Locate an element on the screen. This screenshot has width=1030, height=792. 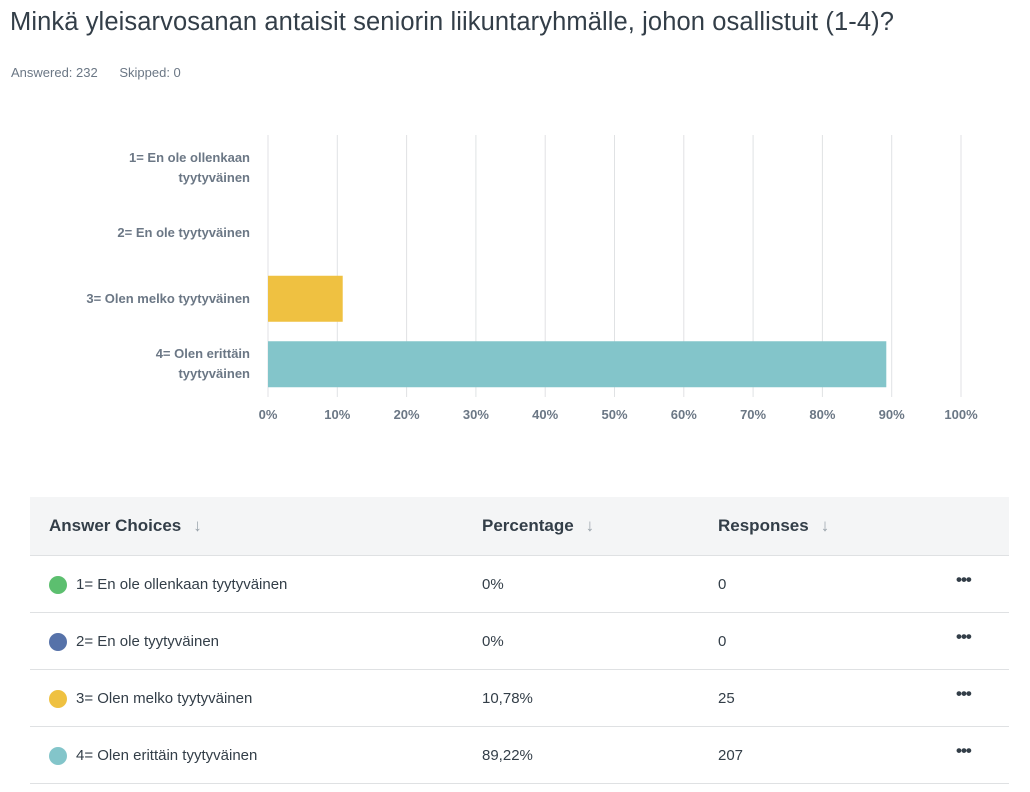
choice-label: 3= Olen melko tyytyväinen is located at coordinates (164, 698).